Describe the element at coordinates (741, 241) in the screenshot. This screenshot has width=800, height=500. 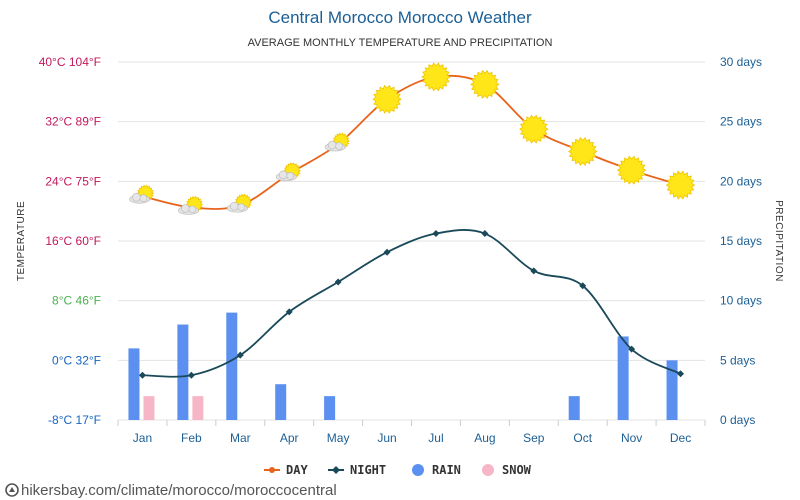
I see `y-right-tick-label: 15 days` at that location.